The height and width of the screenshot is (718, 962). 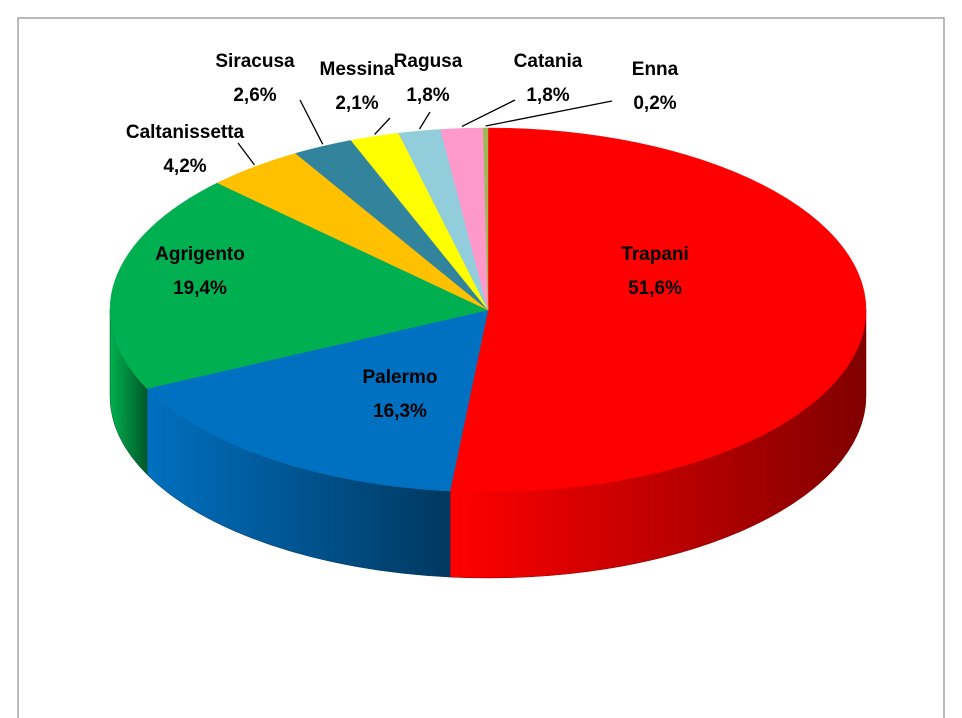 What do you see at coordinates (654, 103) in the screenshot?
I see `slice-value-label: 0,2%` at bounding box center [654, 103].